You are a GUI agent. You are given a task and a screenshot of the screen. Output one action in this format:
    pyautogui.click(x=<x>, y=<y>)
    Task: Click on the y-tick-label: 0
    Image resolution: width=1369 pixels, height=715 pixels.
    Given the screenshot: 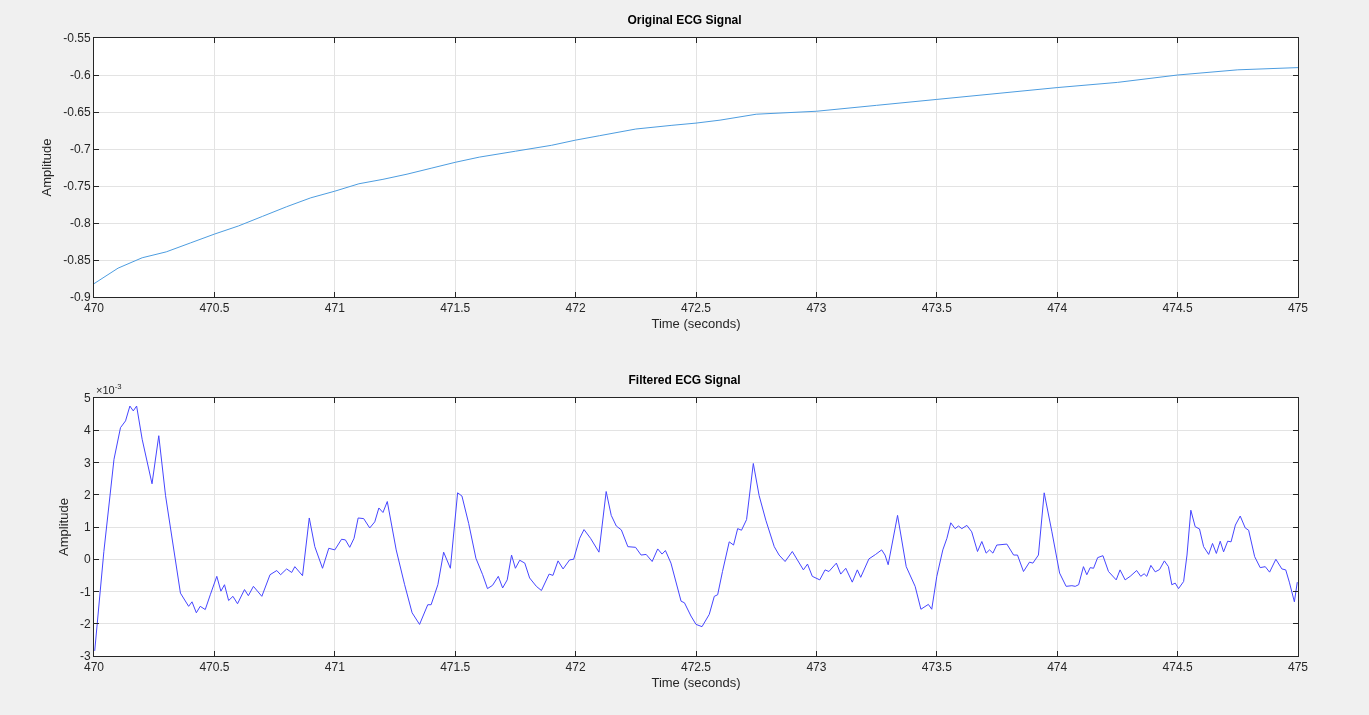 What is the action you would take?
    pyautogui.click(x=87, y=559)
    